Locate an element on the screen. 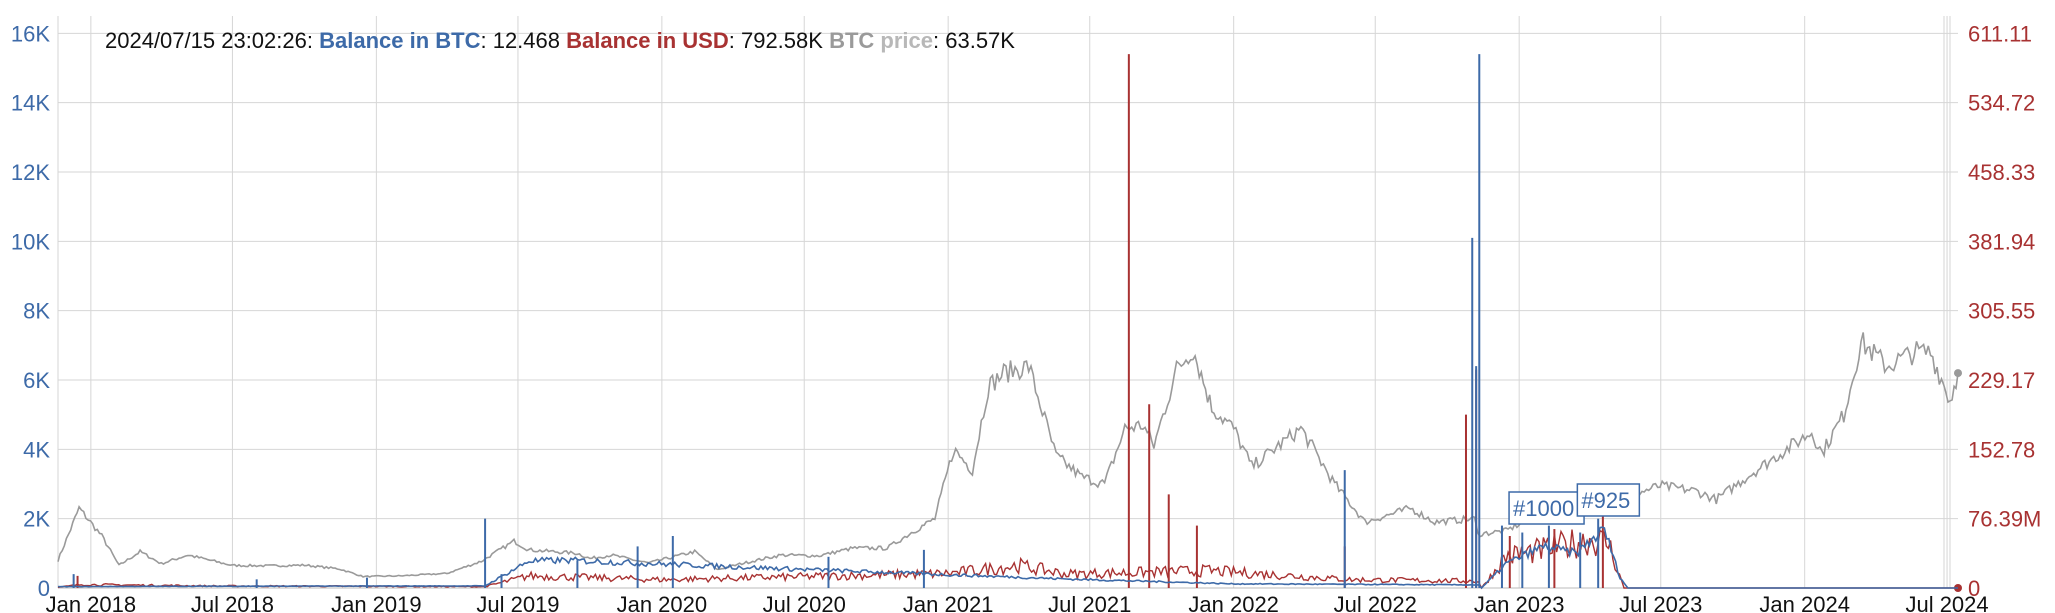 The height and width of the screenshot is (613, 2055). right-tick-label: 611.11 is located at coordinates (2000, 33).